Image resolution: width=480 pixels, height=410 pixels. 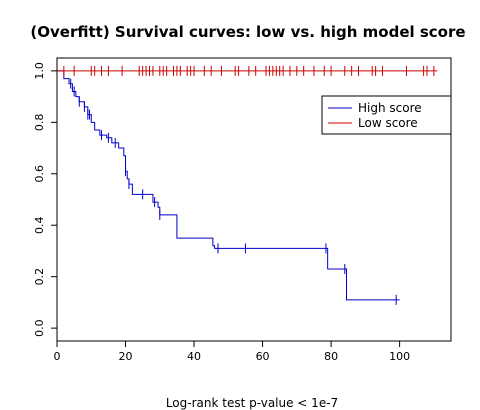 I want to click on y-tick-label: 0.0, so click(x=39, y=328).